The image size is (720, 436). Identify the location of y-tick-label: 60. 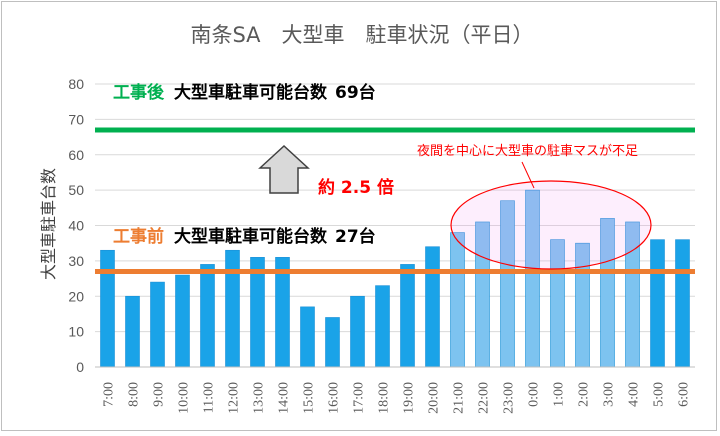
(76, 155).